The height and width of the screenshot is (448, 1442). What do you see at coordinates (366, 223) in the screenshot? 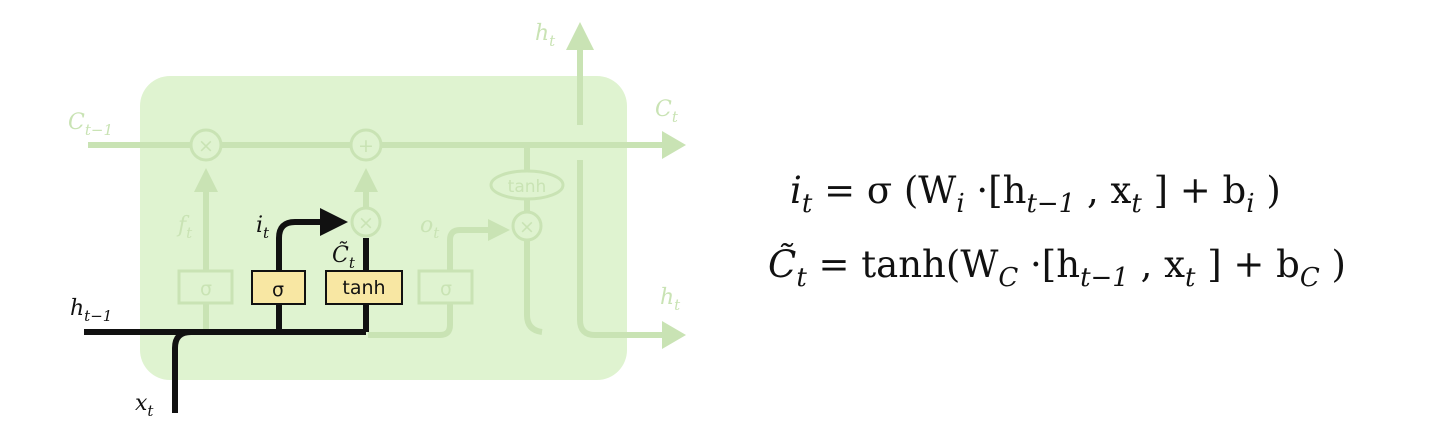
I see `mult-input-label: ×` at bounding box center [366, 223].